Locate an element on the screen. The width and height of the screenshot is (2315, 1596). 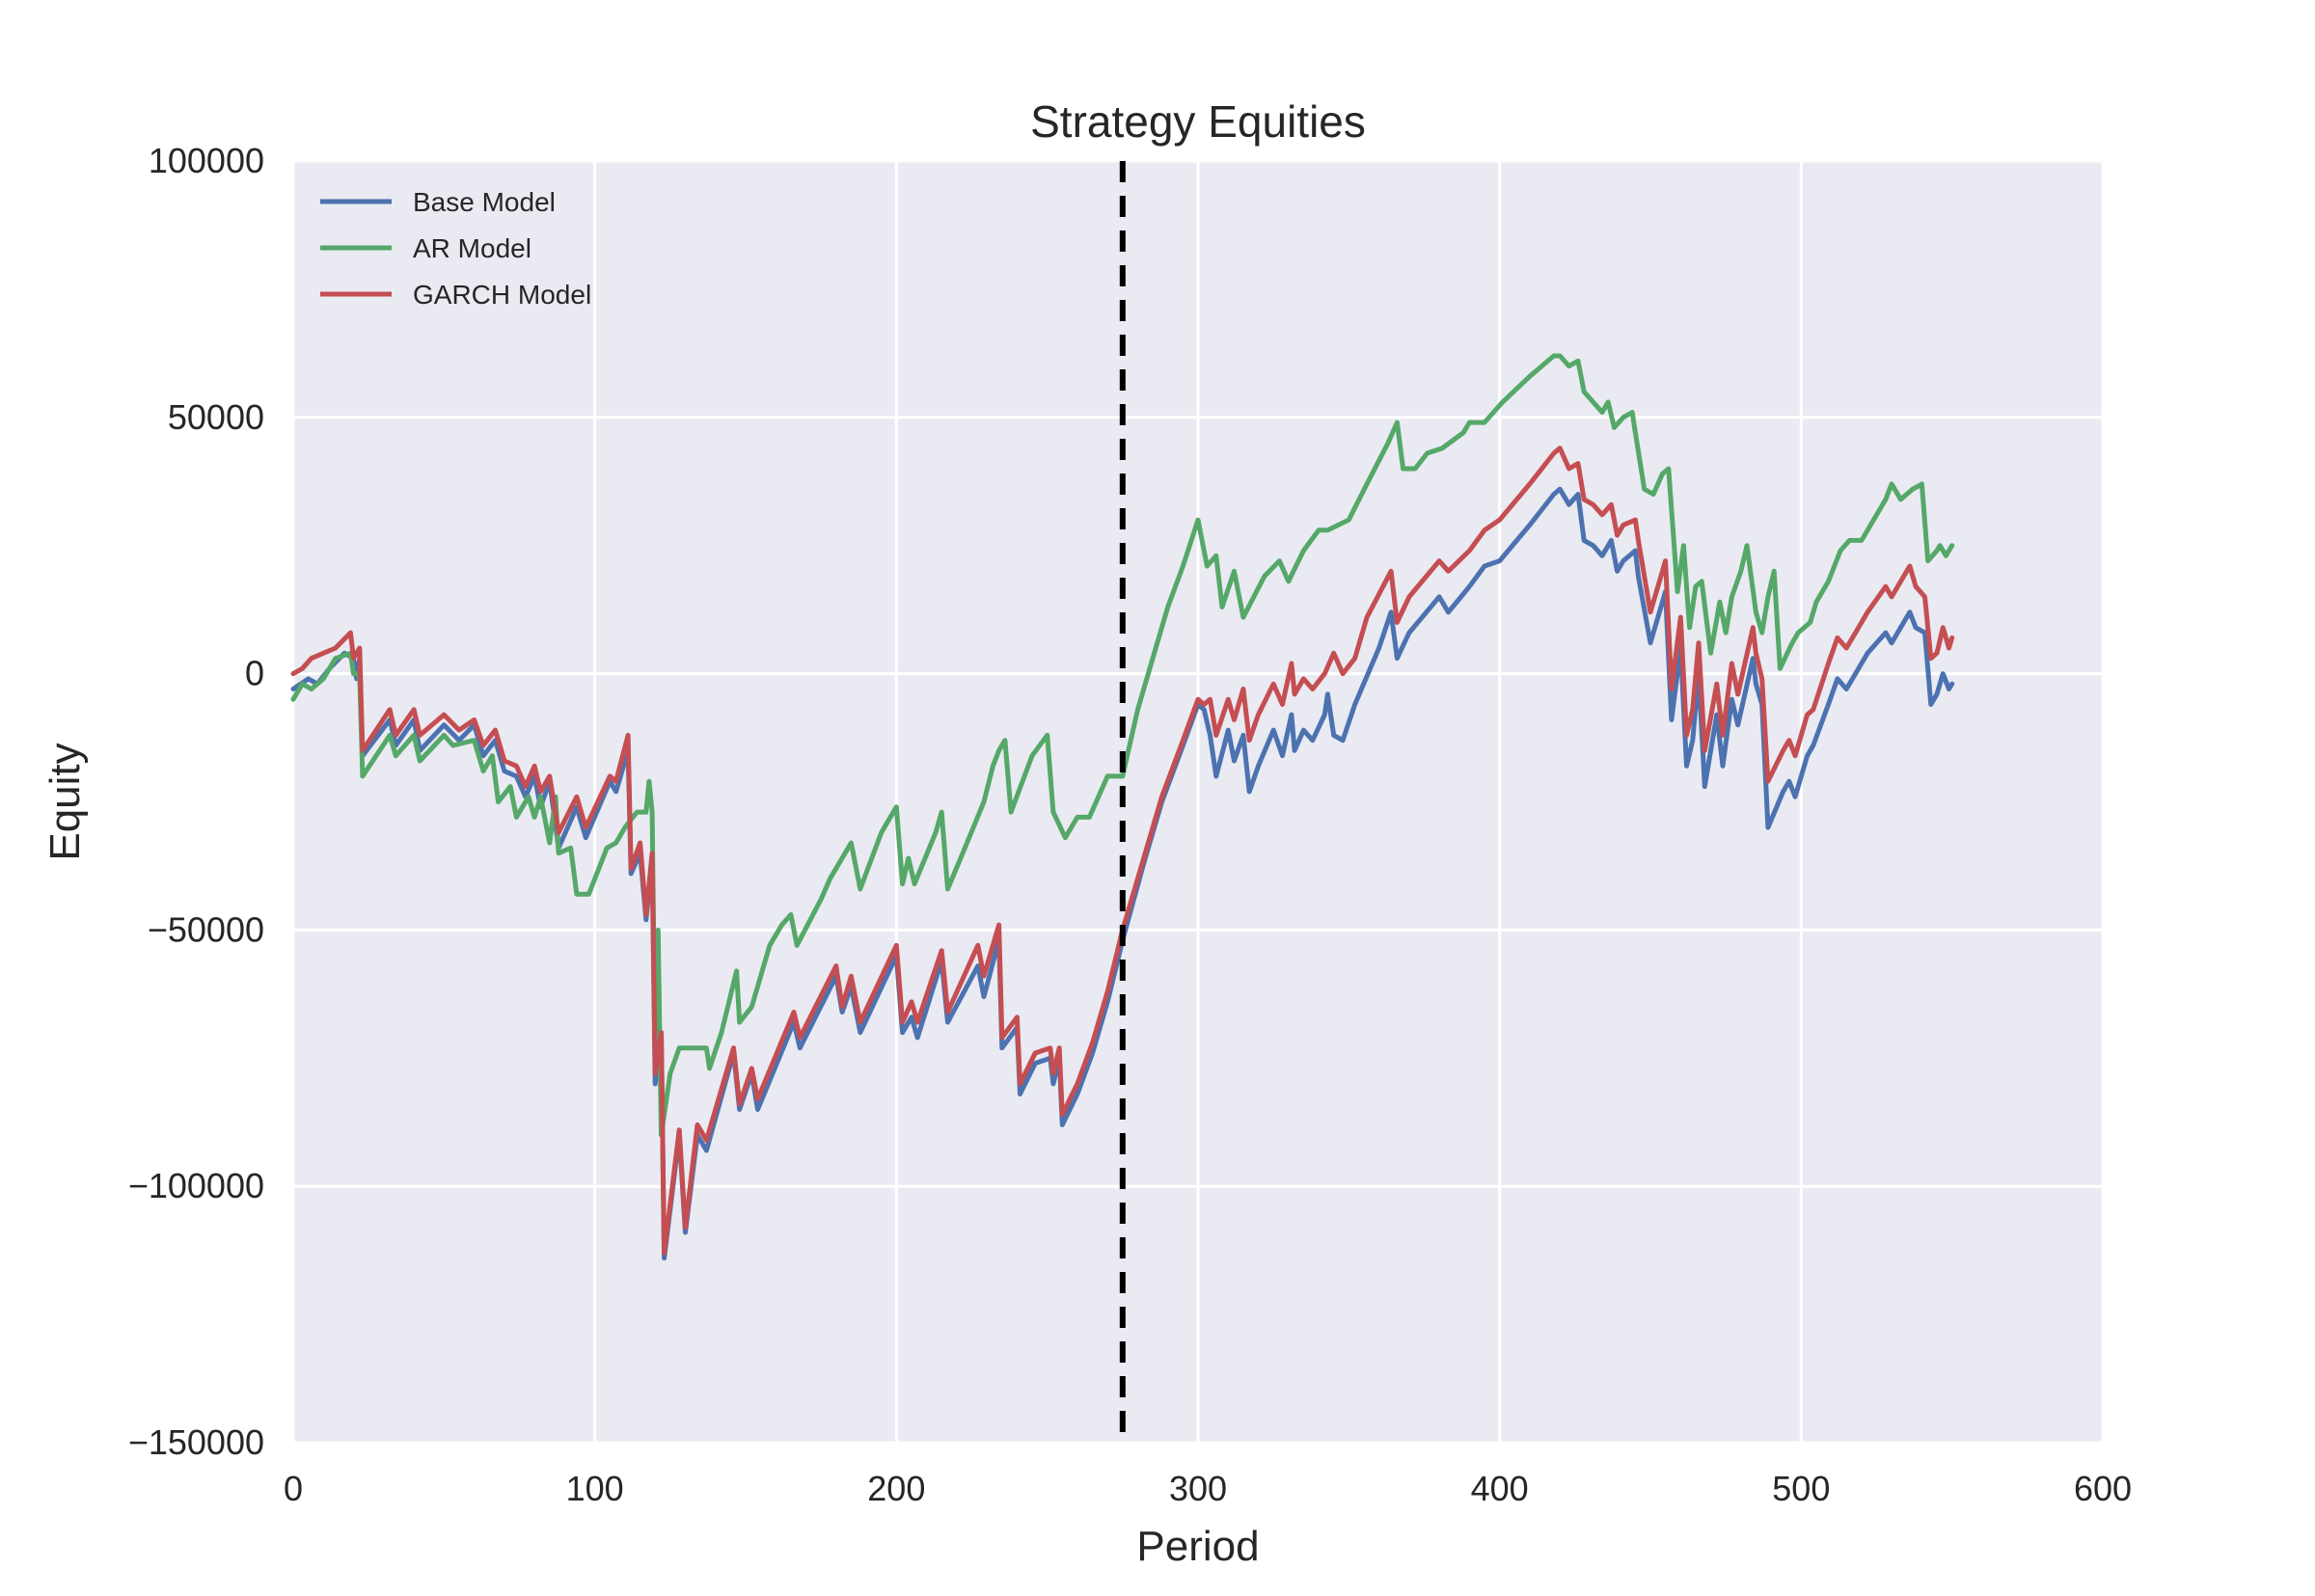
legend-label: GARCH Model is located at coordinates (502, 295).